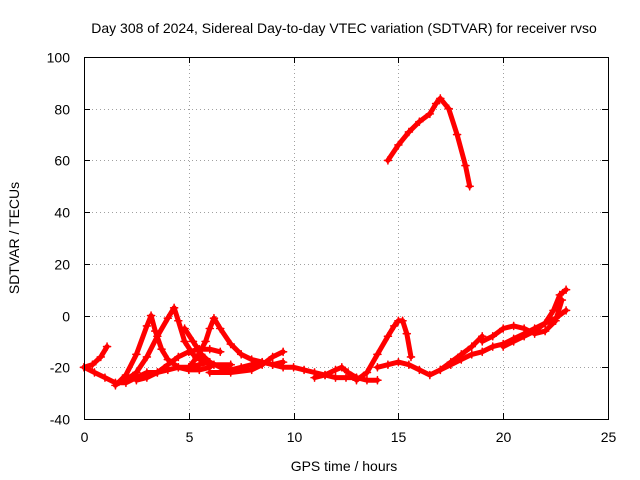 This screenshot has height=480, width=640. Describe the element at coordinates (62, 161) in the screenshot. I see `y-tick-label: 60` at that location.